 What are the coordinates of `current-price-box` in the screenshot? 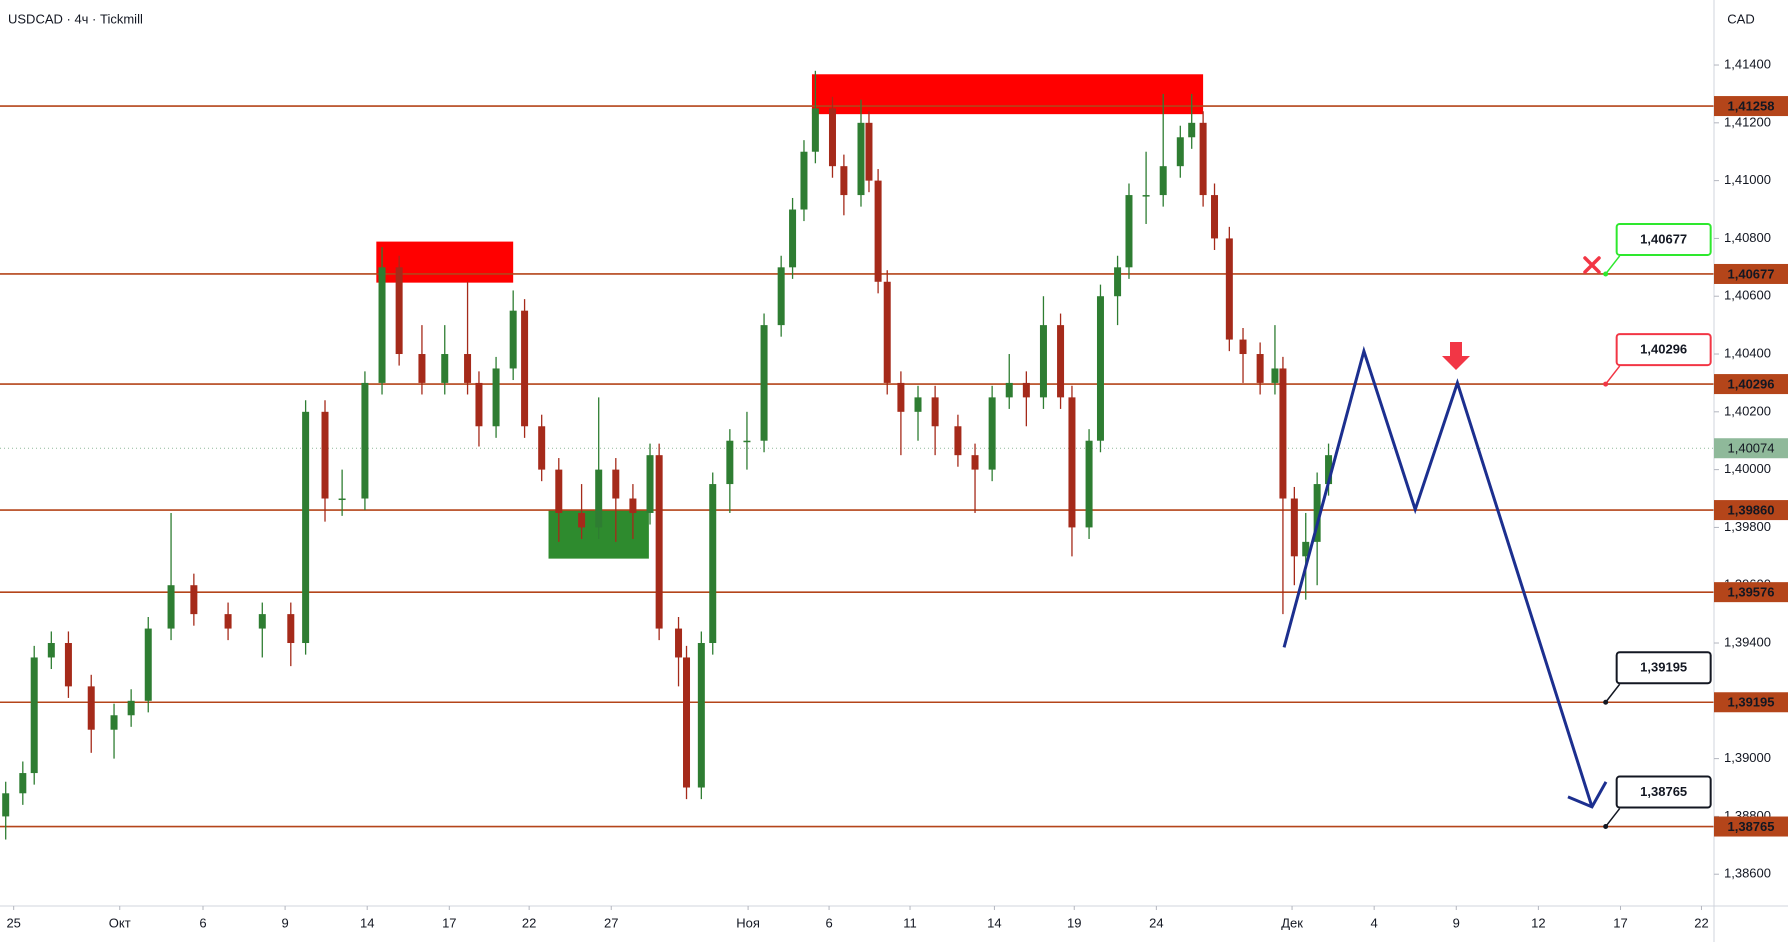 It's located at (1751, 448).